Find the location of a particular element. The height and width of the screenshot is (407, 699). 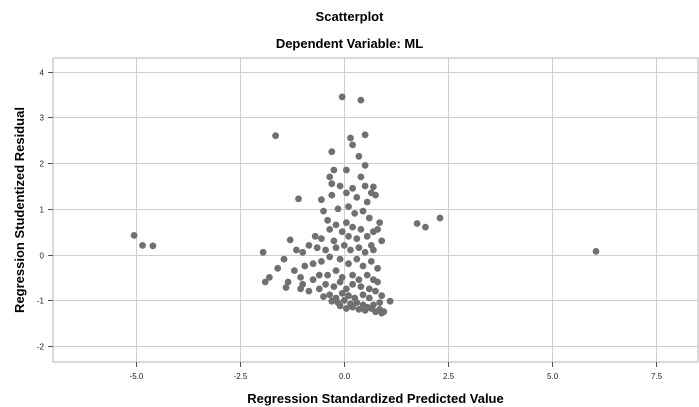

y-tick-label: 0 is located at coordinates (42, 256).